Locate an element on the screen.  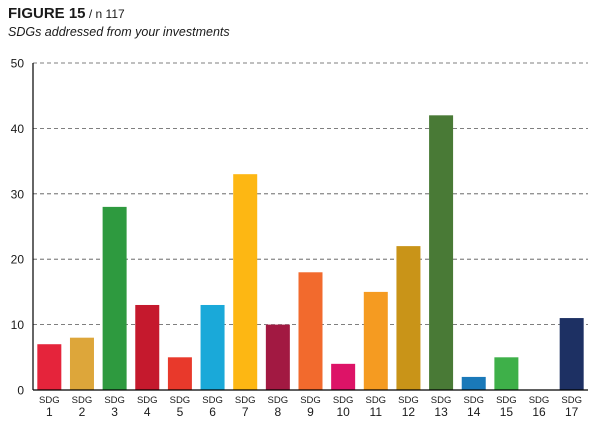
figure-subtitle: SDGs addressed from your investments is located at coordinates (119, 32).